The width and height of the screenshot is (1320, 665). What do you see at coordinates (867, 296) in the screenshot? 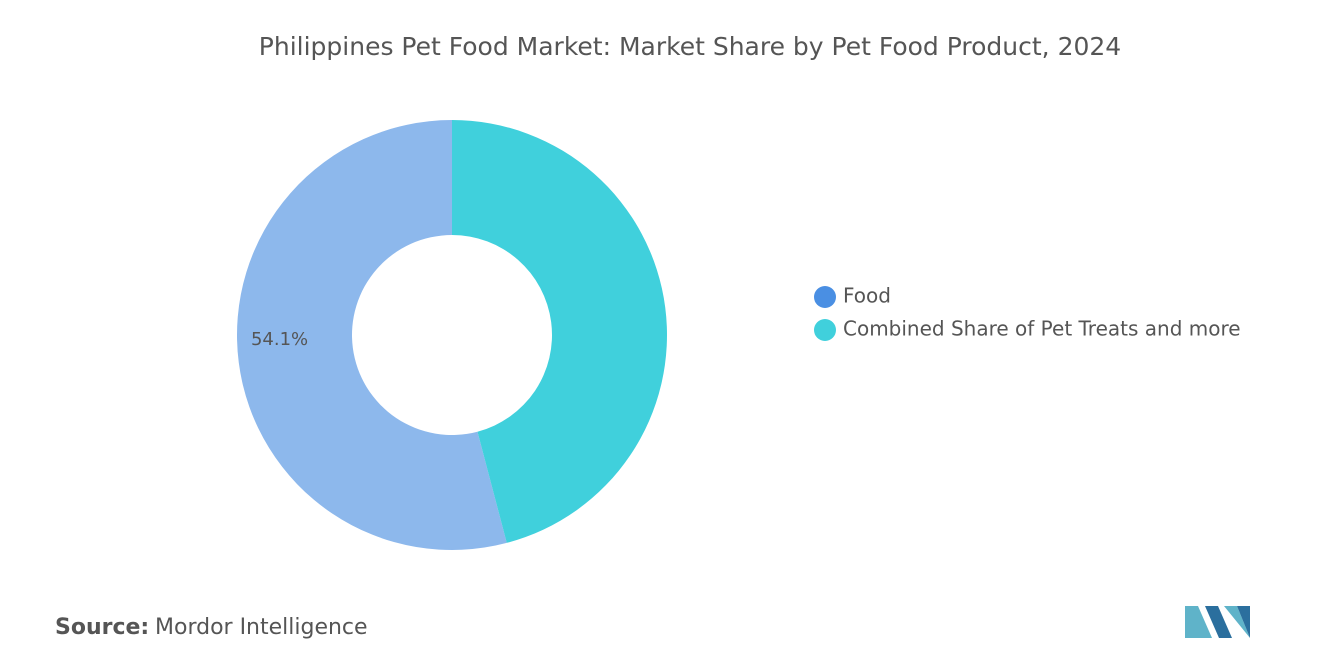
I see `legend-label: Food` at bounding box center [867, 296].